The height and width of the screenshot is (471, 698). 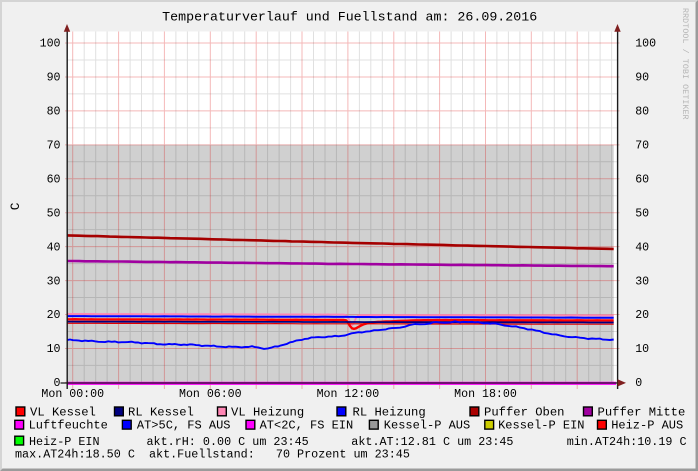 I want to click on svg-text: RL Heizung, so click(x=389, y=412).